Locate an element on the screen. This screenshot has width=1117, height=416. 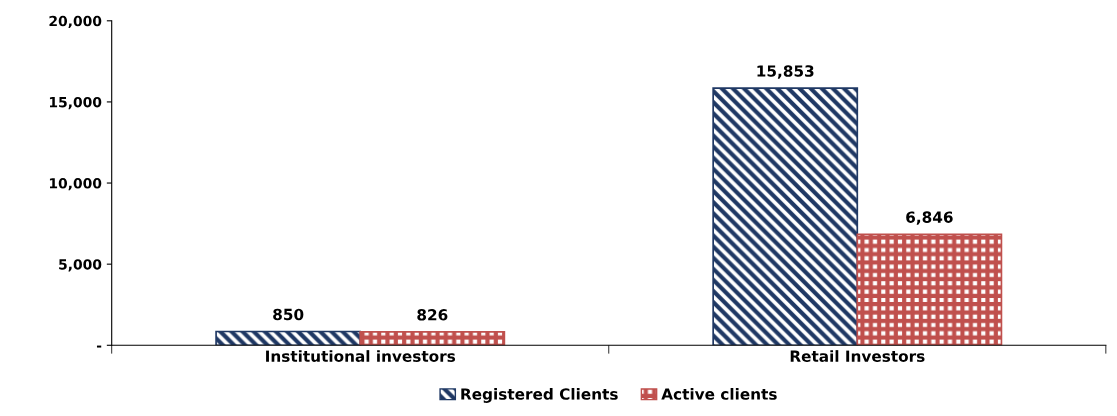
legend-label: Active clients is located at coordinates (719, 394).